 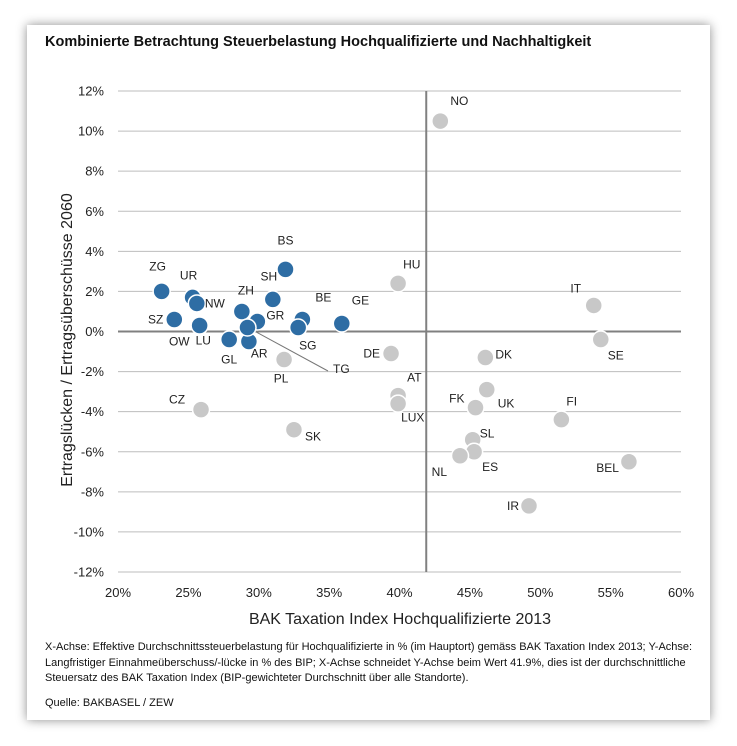 What do you see at coordinates (94, 211) in the screenshot?
I see `y-tick-label: 6%` at bounding box center [94, 211].